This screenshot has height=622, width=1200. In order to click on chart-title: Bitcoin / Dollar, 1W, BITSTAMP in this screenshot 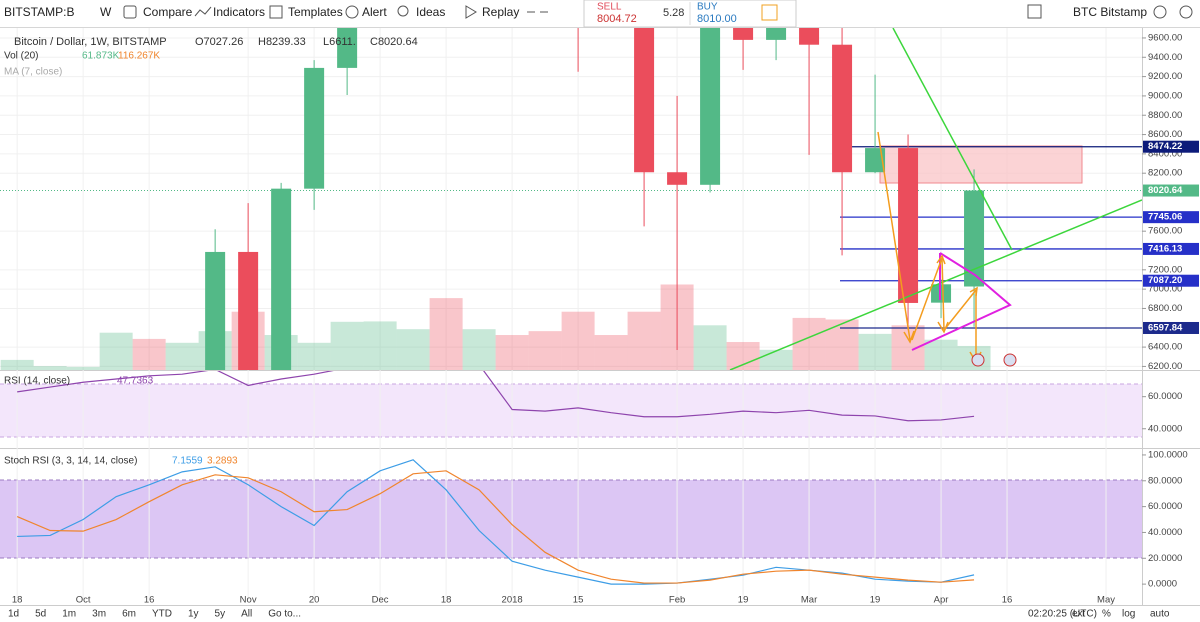, I will do `click(90, 42)`.